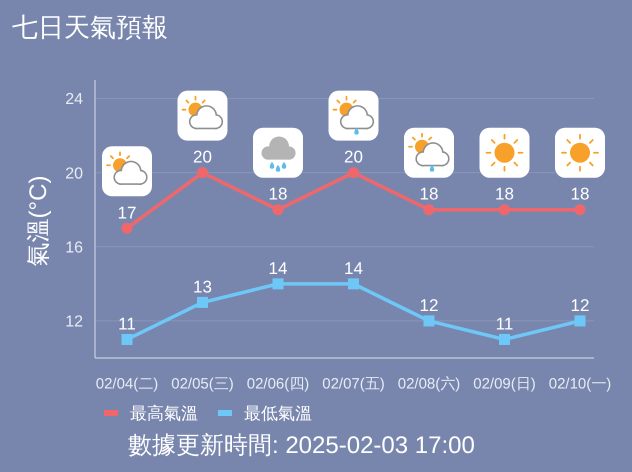  Describe the element at coordinates (580, 383) in the screenshot. I see `x-tick-label: 02/10(一)` at that location.